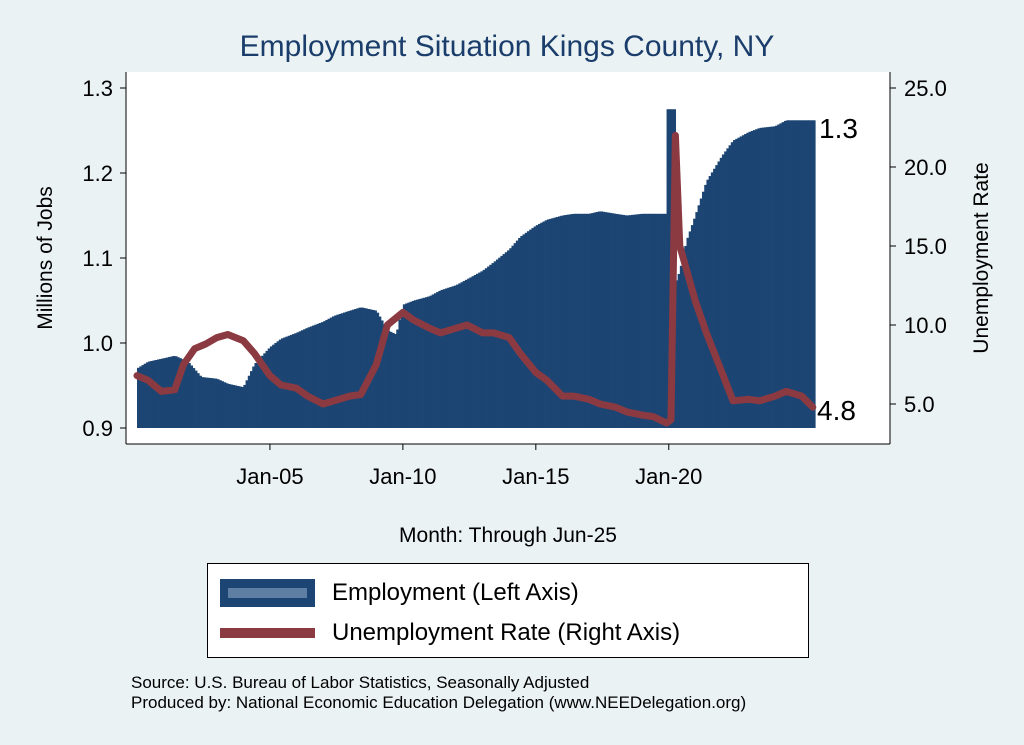  Describe the element at coordinates (450, 633) in the screenshot. I see `legend-item-unemployment: Unemployment Rate (Right Axis)` at that location.